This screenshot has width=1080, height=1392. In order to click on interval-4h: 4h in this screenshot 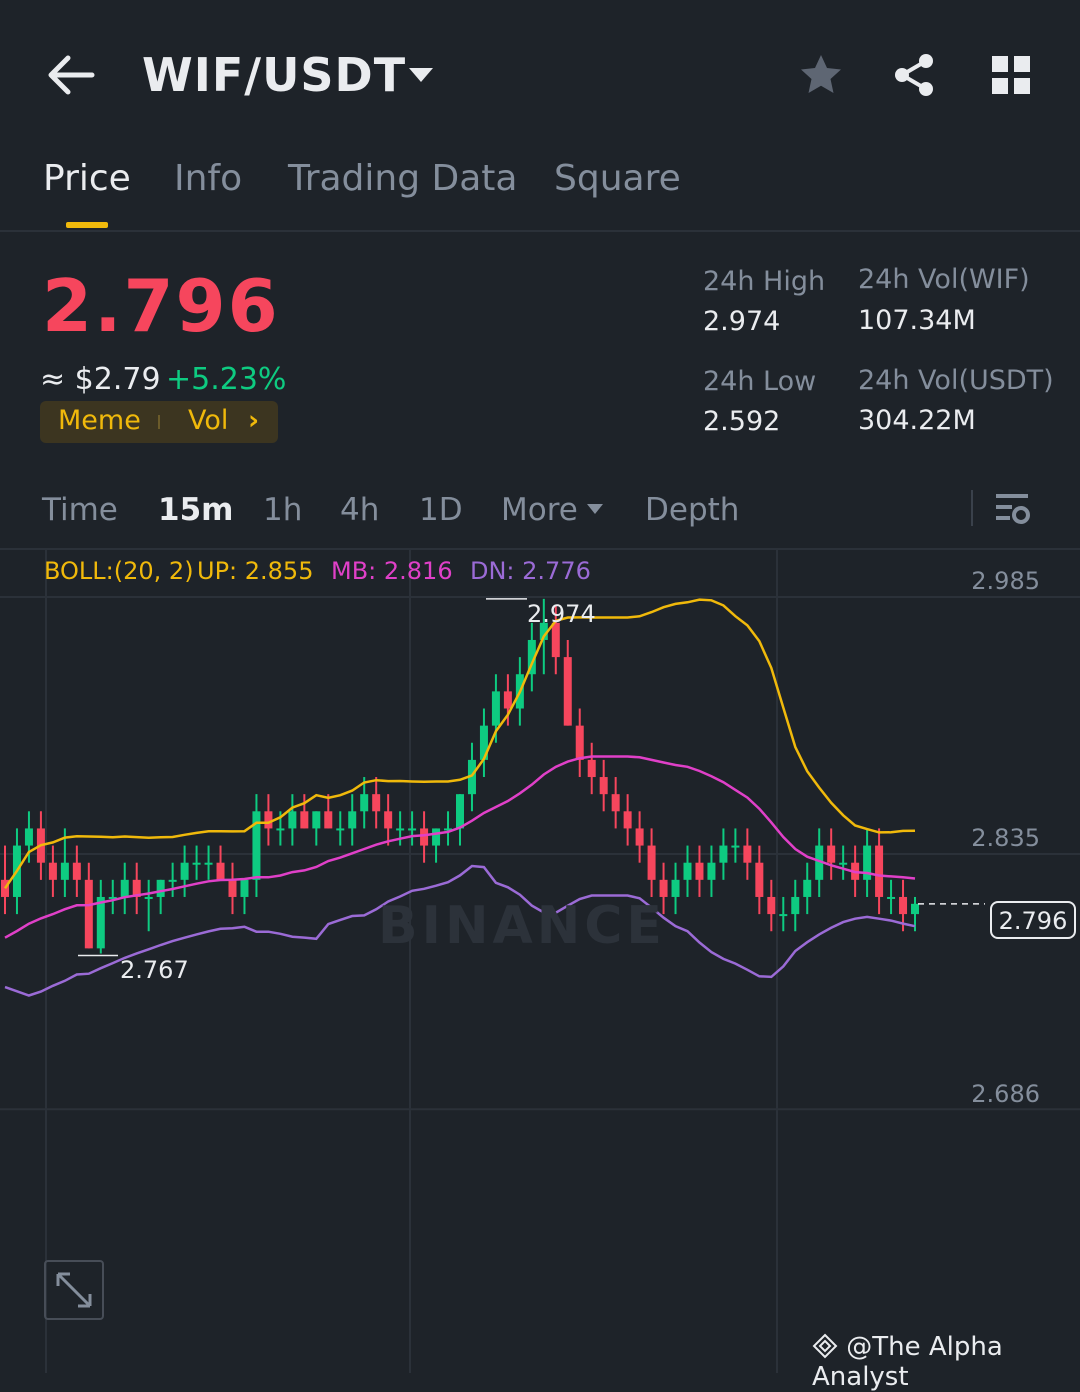, I will do `click(360, 510)`.